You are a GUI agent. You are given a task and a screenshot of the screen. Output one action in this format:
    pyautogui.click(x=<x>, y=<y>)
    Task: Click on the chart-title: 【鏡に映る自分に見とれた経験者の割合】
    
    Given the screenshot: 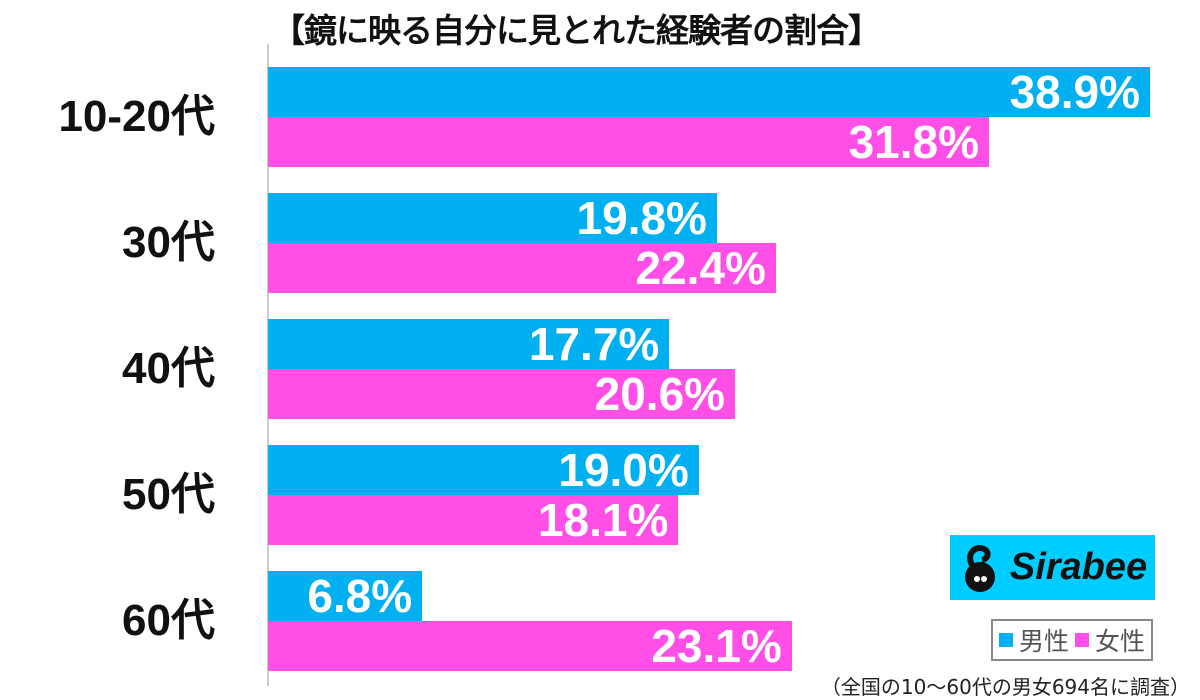 What is the action you would take?
    pyautogui.click(x=576, y=30)
    